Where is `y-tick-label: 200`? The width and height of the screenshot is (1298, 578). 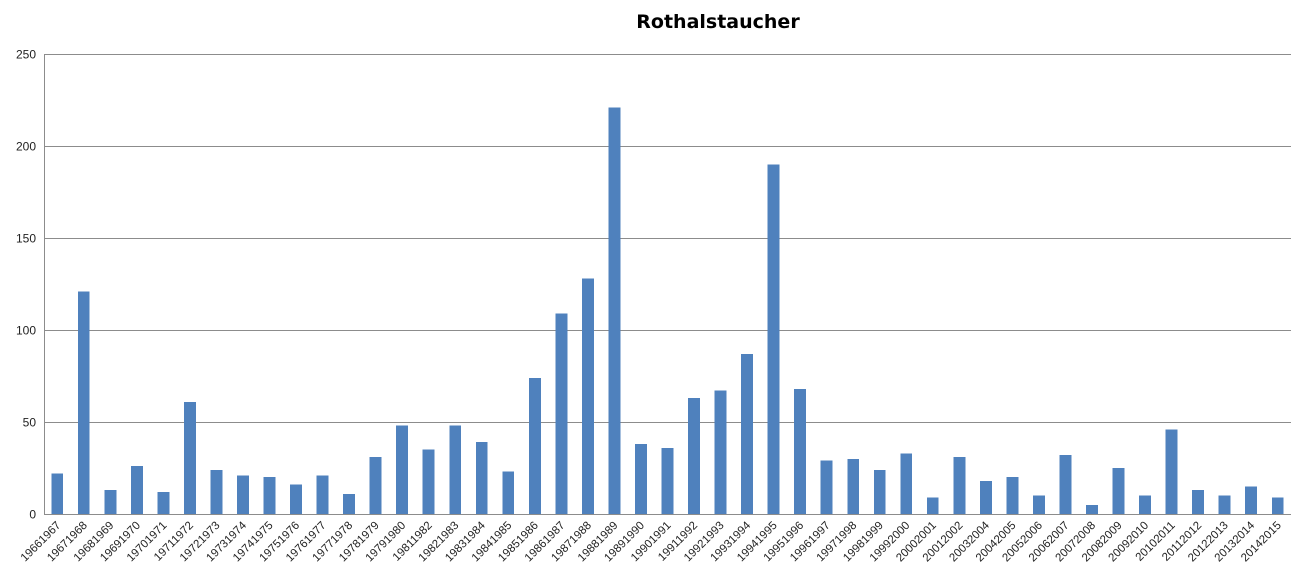
y-tick-label: 200 is located at coordinates (26, 147).